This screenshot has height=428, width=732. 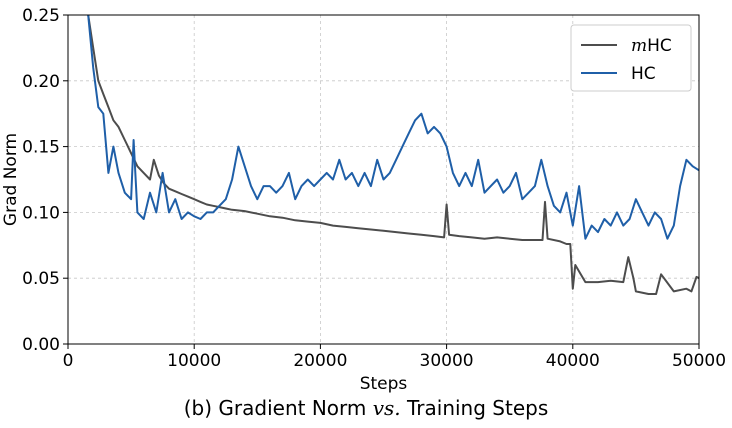 What do you see at coordinates (394, 357) in the screenshot?
I see `x-axis-ticks: 0 10000 20000 30000 40000 50000` at bounding box center [394, 357].